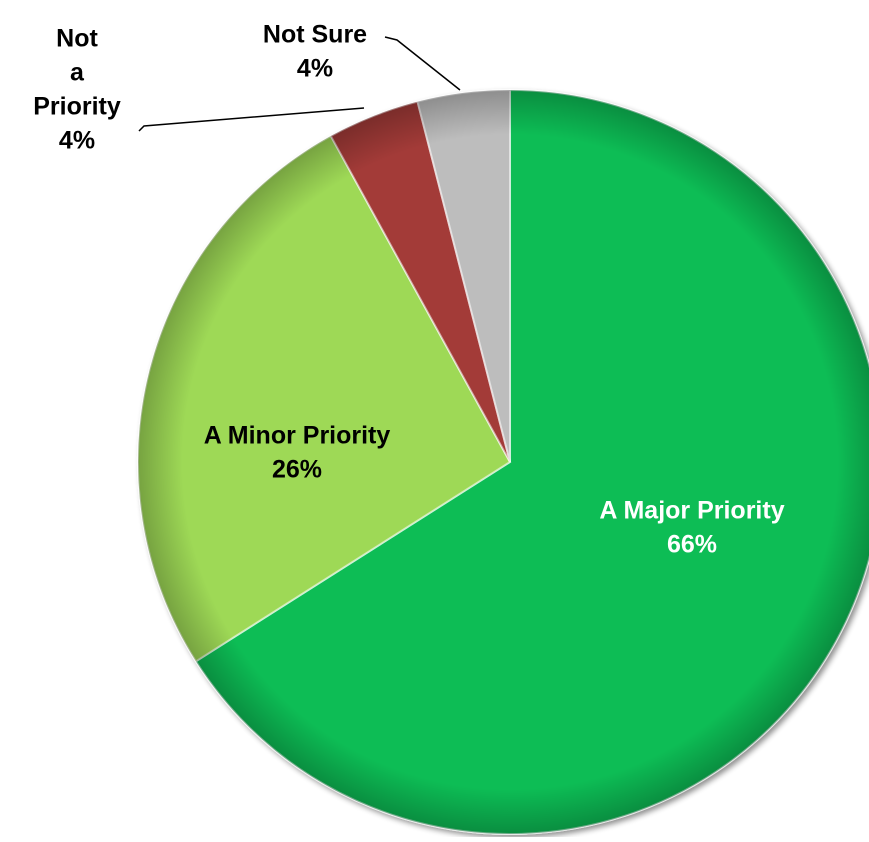  What do you see at coordinates (691, 528) in the screenshot?
I see `data-label-a-major-priority: A Major Priority 66%` at bounding box center [691, 528].